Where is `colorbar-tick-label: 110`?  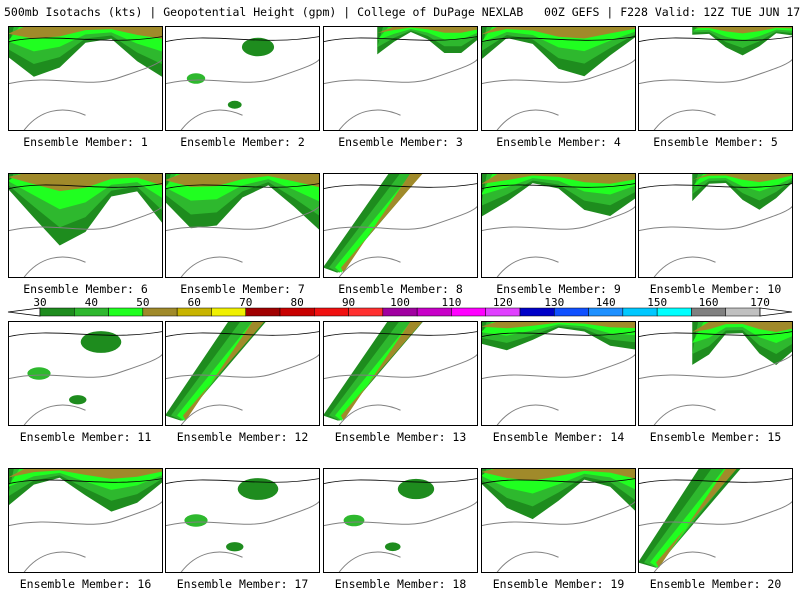
colorbar-tick-label: 110 is located at coordinates (451, 302).